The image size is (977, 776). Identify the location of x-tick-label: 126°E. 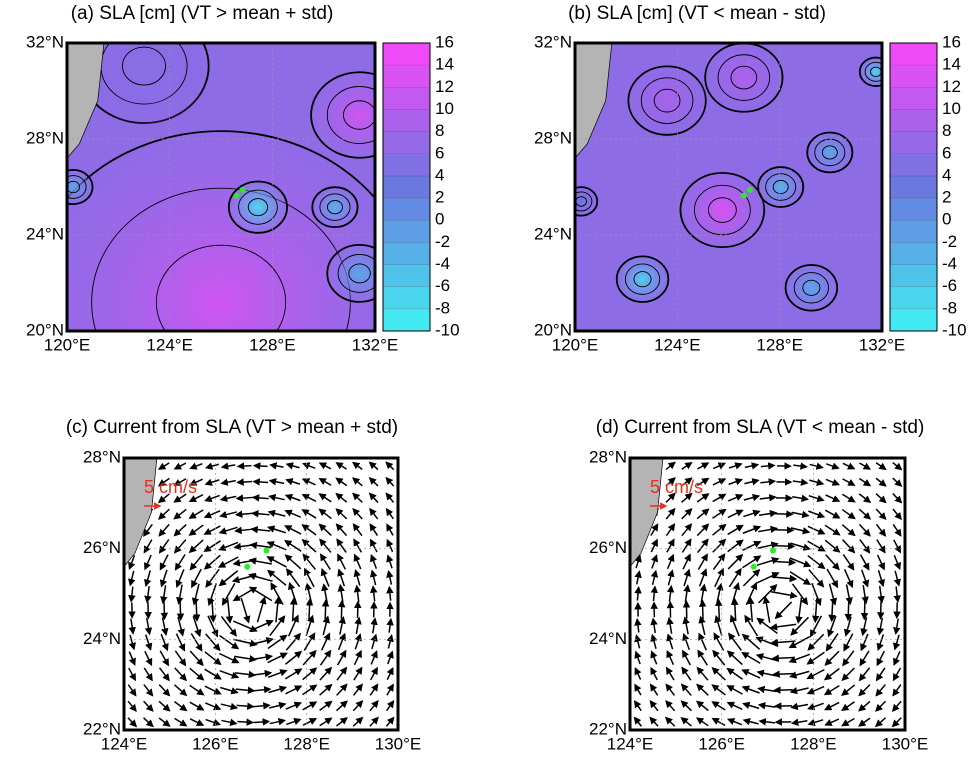
(215, 743).